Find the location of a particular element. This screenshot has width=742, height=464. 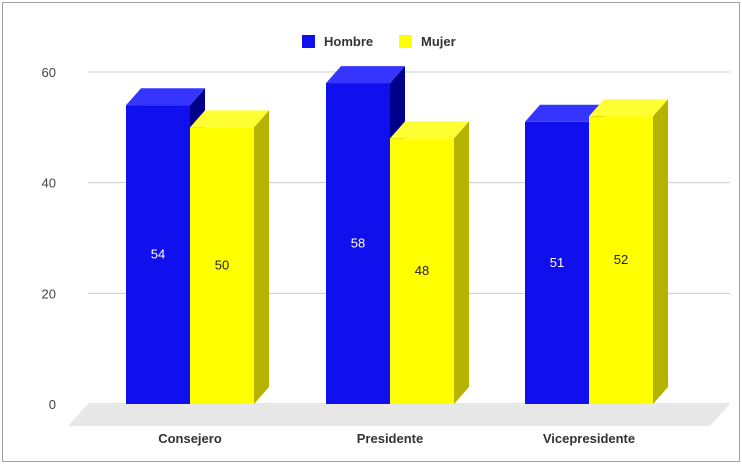

y-tick-label: 20 is located at coordinates (49, 293).